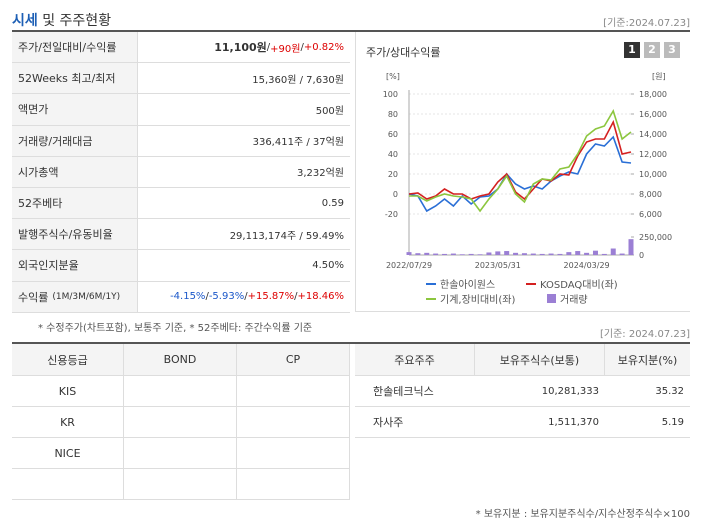 The image size is (702, 525). Describe the element at coordinates (329, 111) in the screenshot. I see `value-part: 500원` at that location.